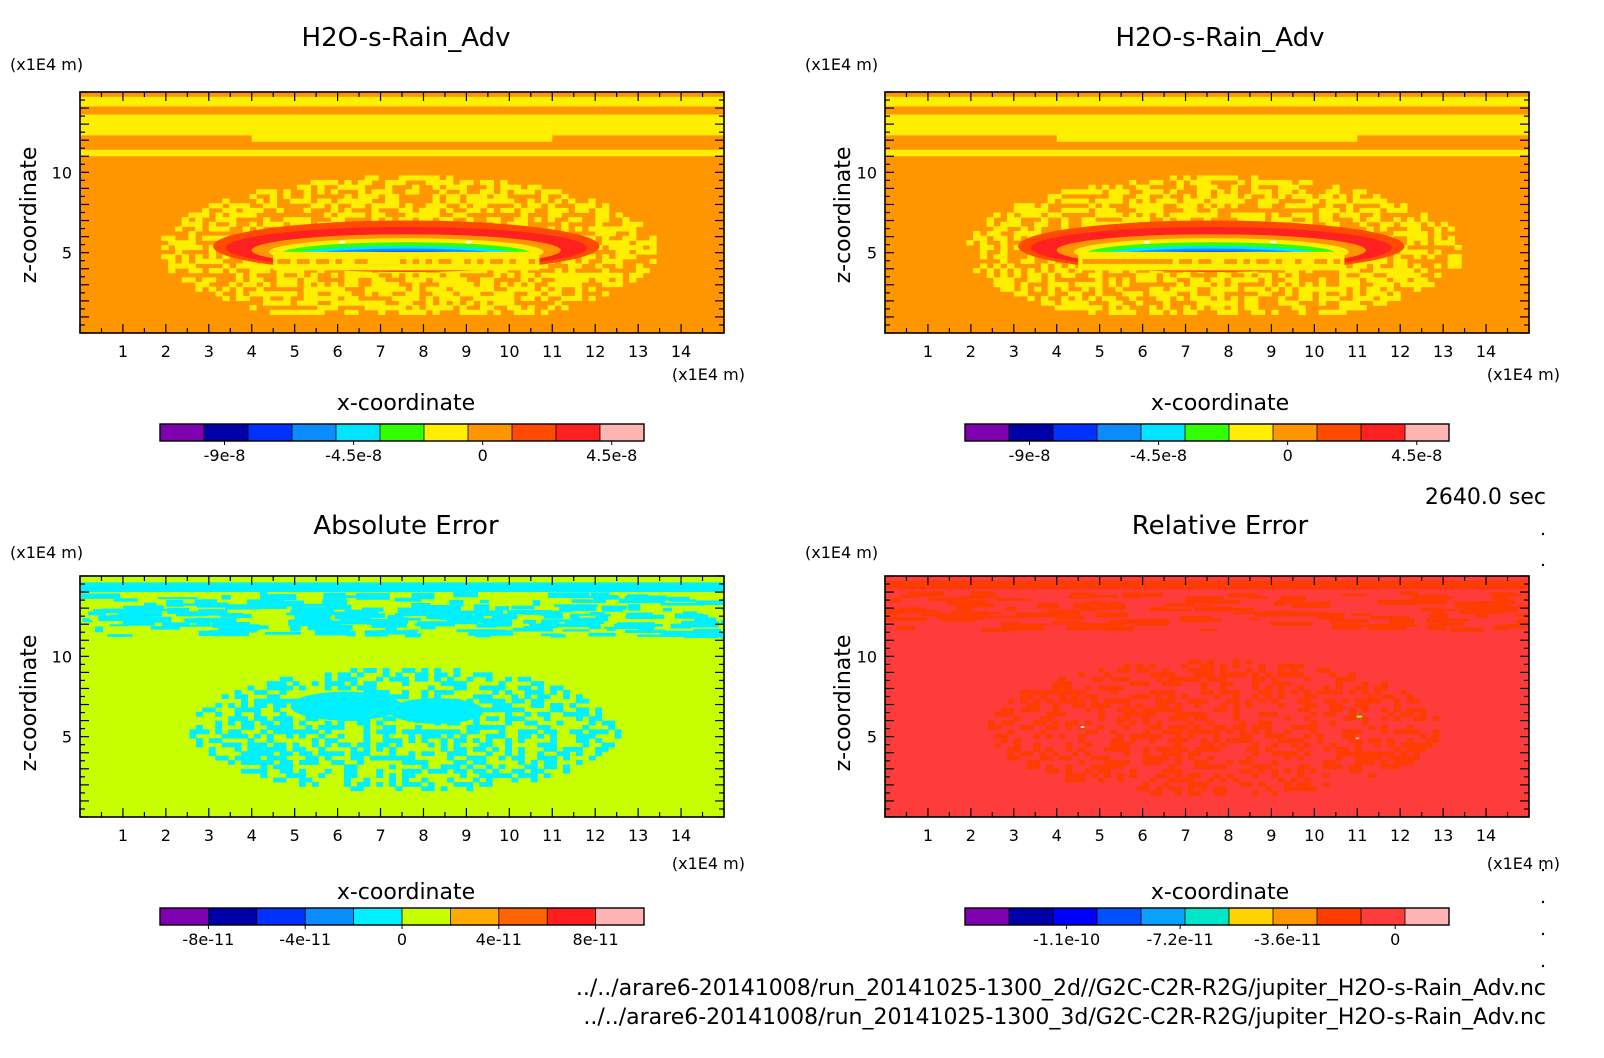 The image size is (1604, 1058). What do you see at coordinates (1207, 444) in the screenshot?
I see `colorbar: -9e-8 -4.5e-8 0 4.5e-8` at bounding box center [1207, 444].